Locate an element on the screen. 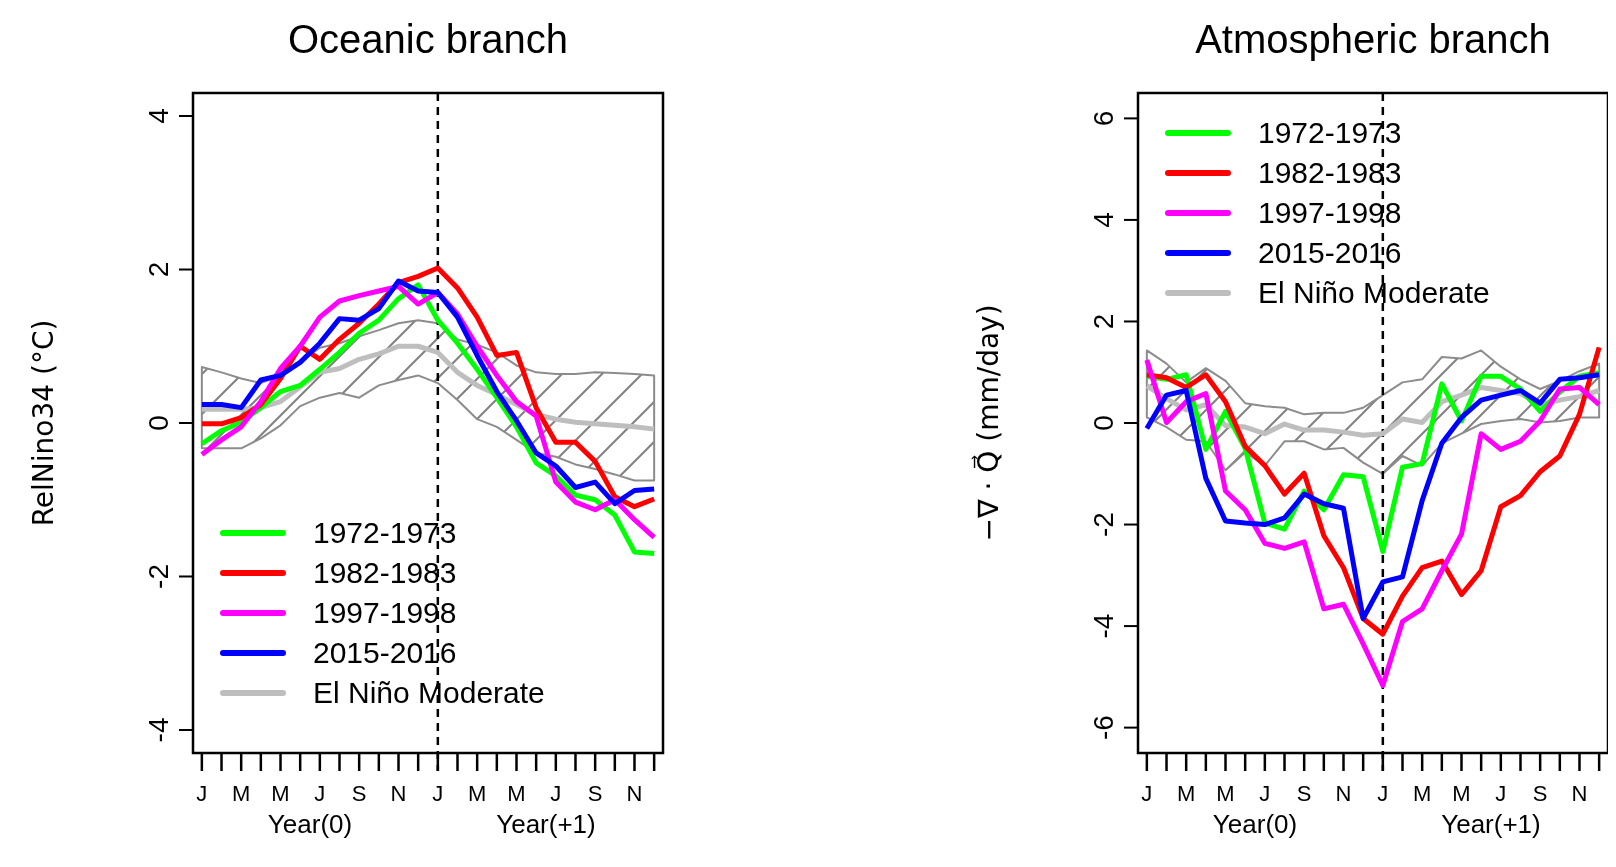 The width and height of the screenshot is (1616, 867). y-tick-label: -6 is located at coordinates (1103, 728).